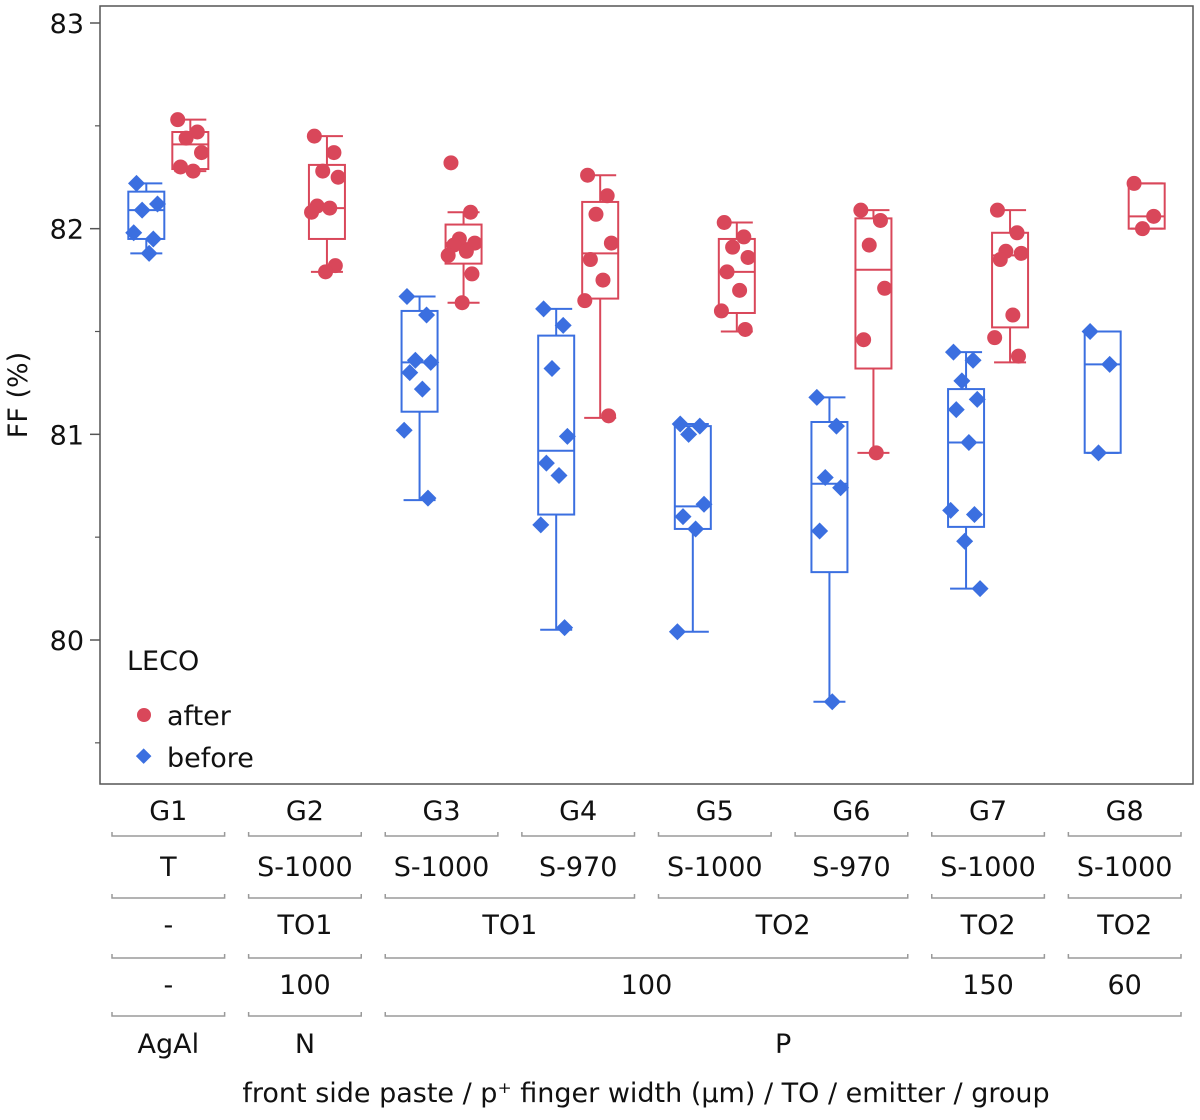 The height and width of the screenshot is (1120, 1200). I want to click on box-before-G6, so click(829, 549).